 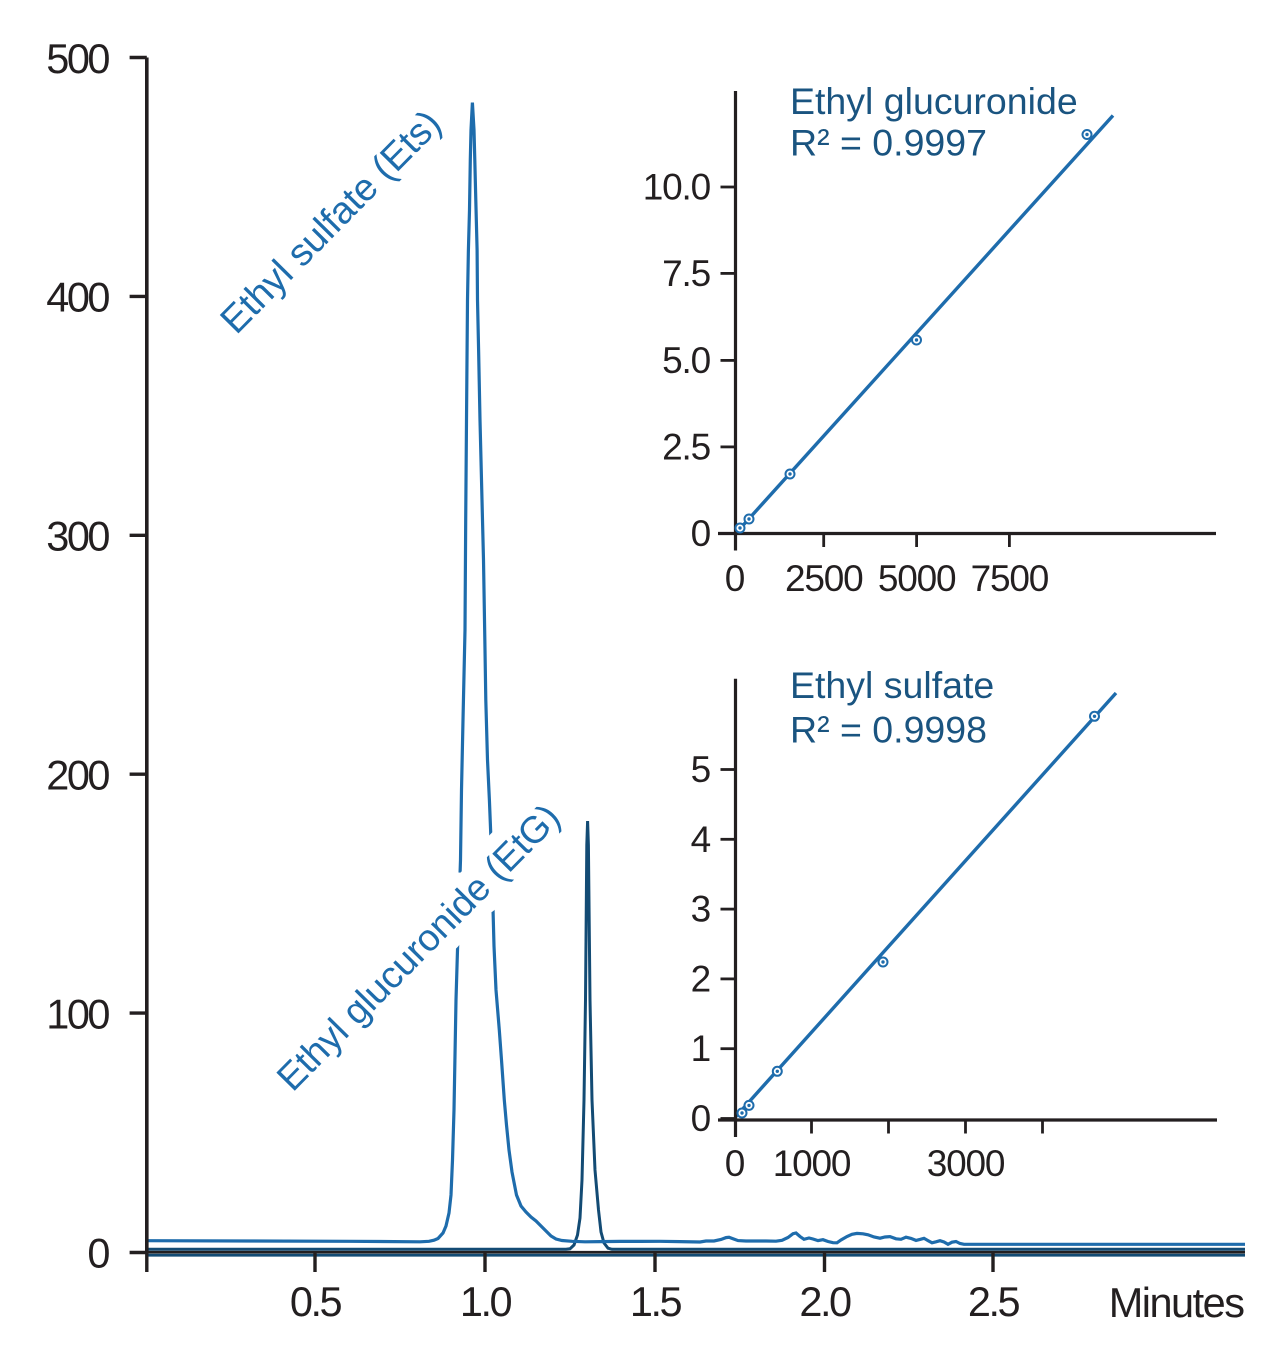 What do you see at coordinates (824, 578) in the screenshot?
I see `svg-text: 2500` at bounding box center [824, 578].